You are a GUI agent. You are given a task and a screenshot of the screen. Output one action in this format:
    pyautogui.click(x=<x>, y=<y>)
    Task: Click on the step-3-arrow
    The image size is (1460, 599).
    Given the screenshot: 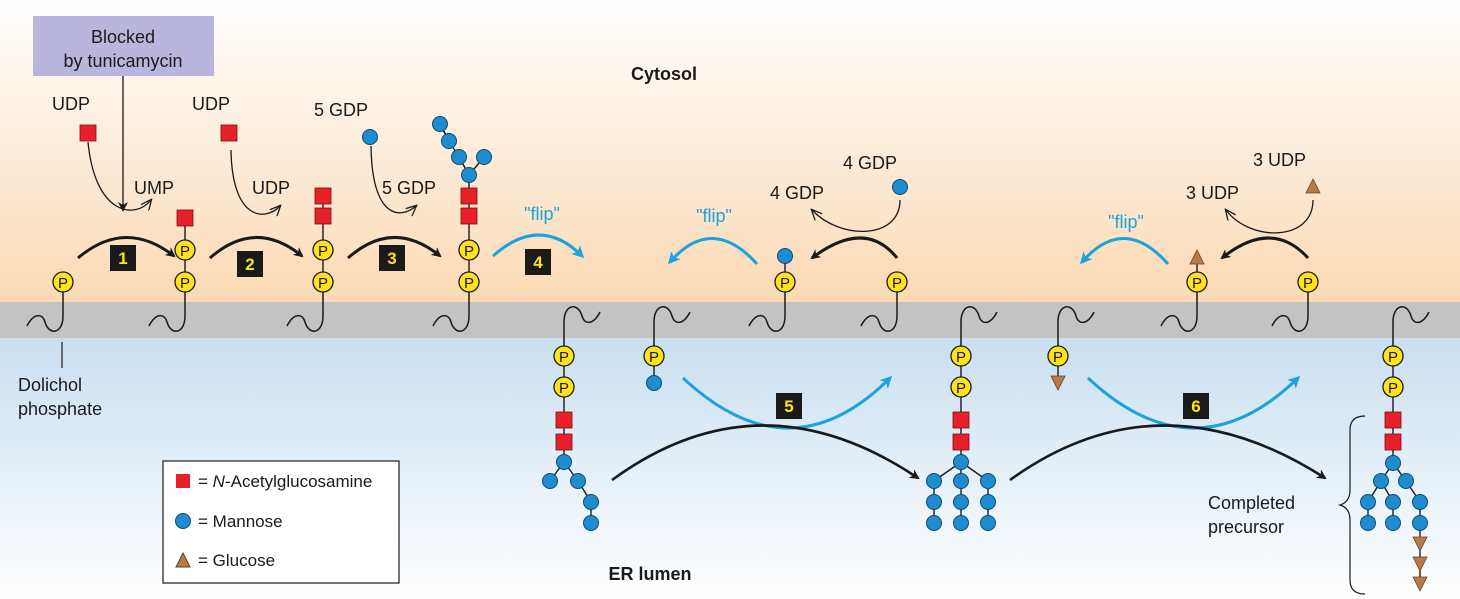 What is the action you would take?
    pyautogui.click(x=394, y=248)
    